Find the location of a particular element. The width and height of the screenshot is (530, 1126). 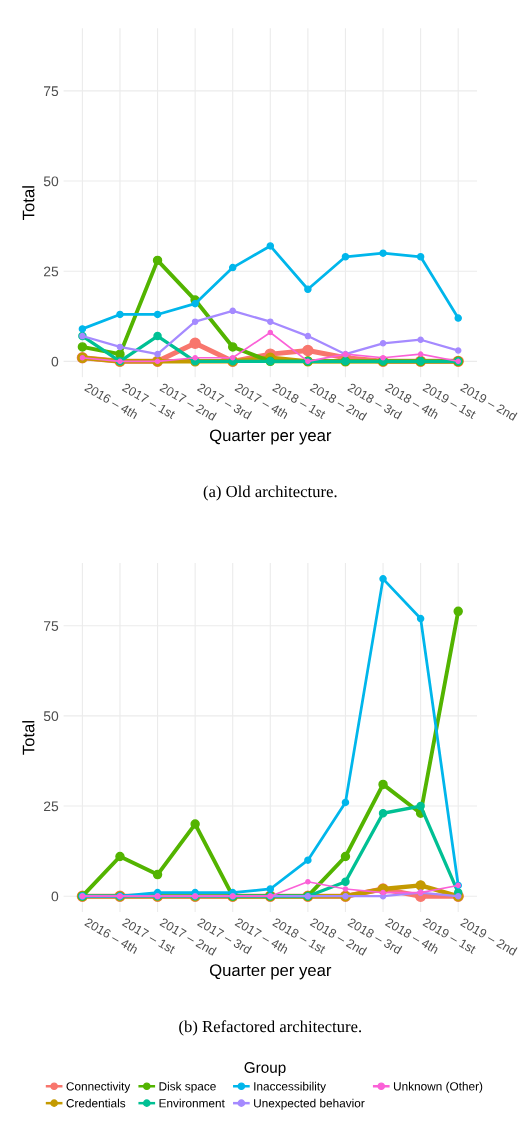

legend-label: Unknown (Other) is located at coordinates (438, 1087).